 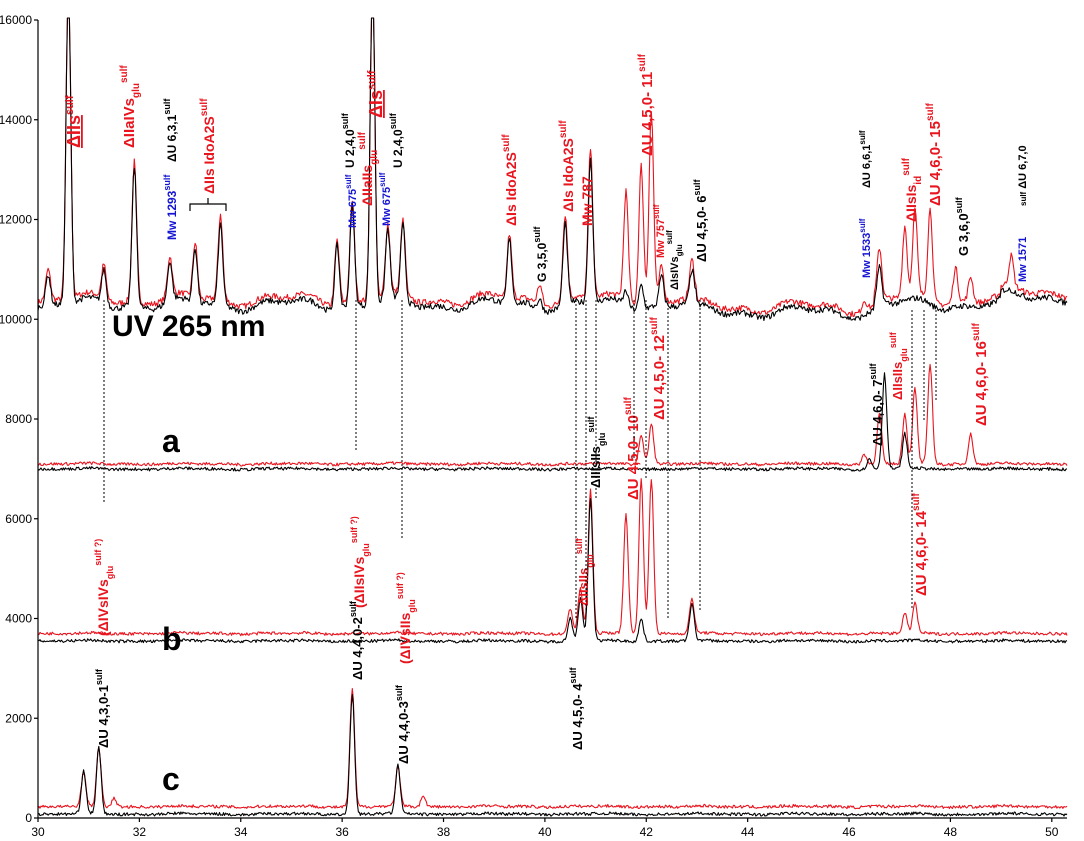 I want to click on x-tick-label: 30, so click(x=38, y=832).